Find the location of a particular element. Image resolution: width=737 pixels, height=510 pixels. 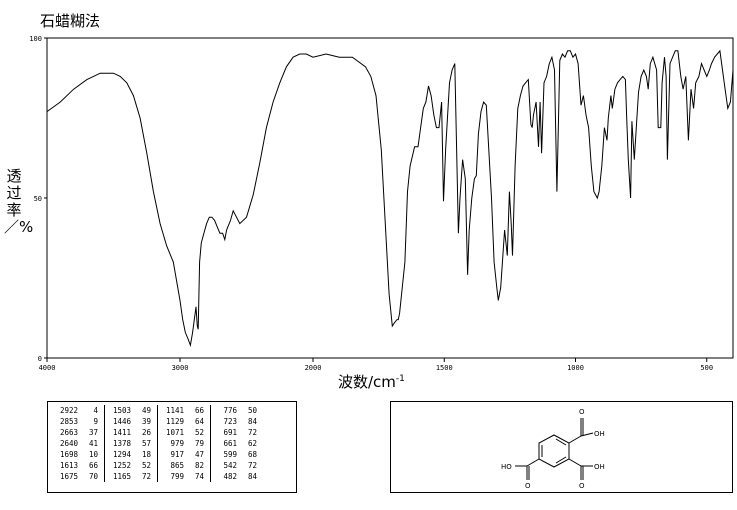

peak-transmittance: 79 is located at coordinates (197, 443).